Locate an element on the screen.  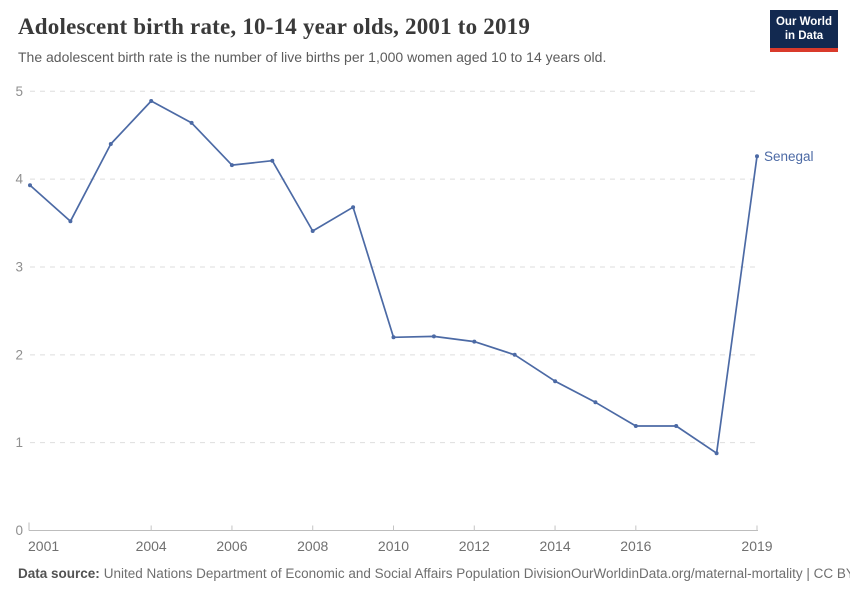
x-tick-label: 2016 is located at coordinates (635, 546).